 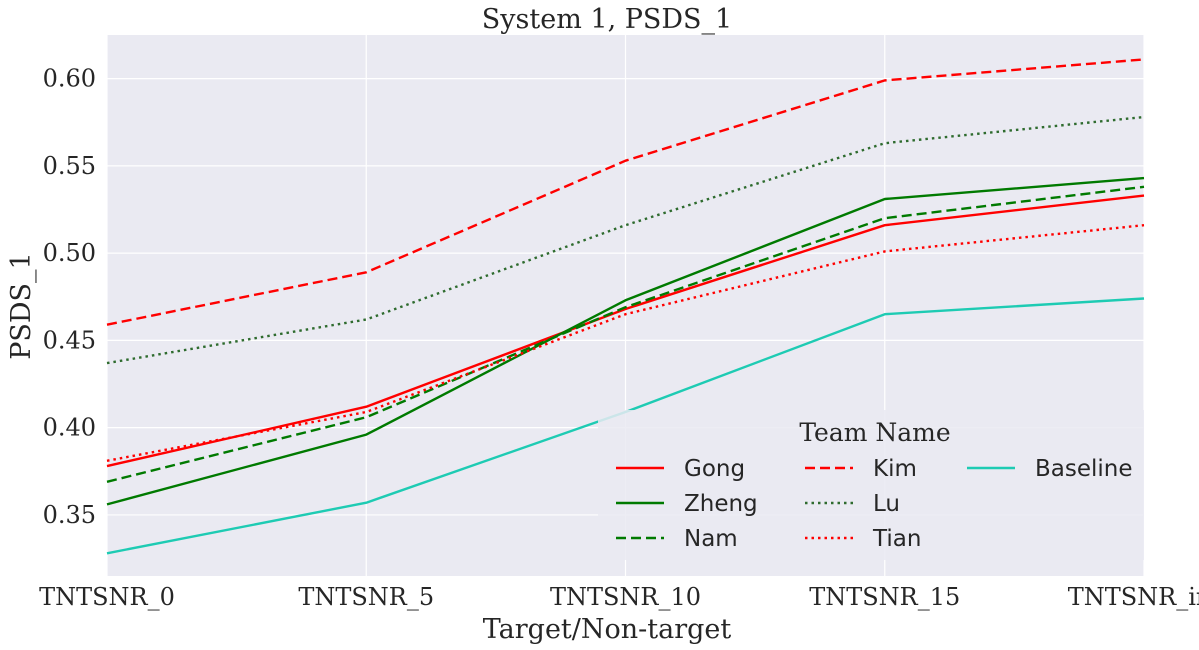 I want to click on y-tick-label: 0.45, so click(x=69, y=340).